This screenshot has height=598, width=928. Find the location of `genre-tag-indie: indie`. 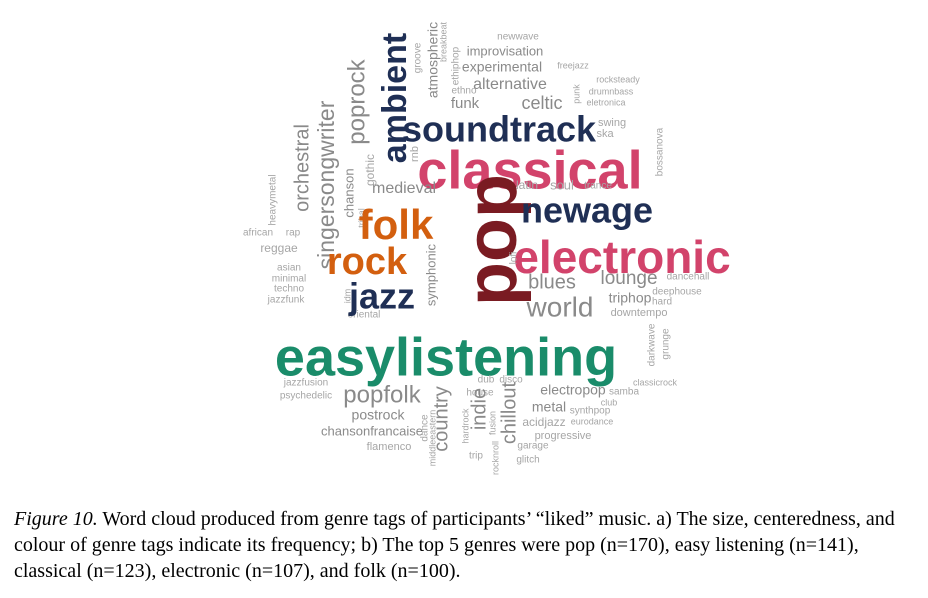

genre-tag-indie: indie is located at coordinates (479, 409).